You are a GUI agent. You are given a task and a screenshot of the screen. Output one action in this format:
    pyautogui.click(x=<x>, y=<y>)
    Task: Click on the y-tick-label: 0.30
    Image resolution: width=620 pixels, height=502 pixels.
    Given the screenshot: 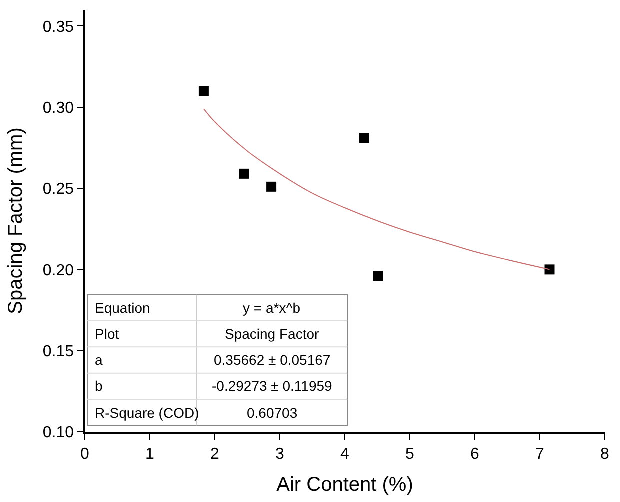 What is the action you would take?
    pyautogui.click(x=58, y=108)
    